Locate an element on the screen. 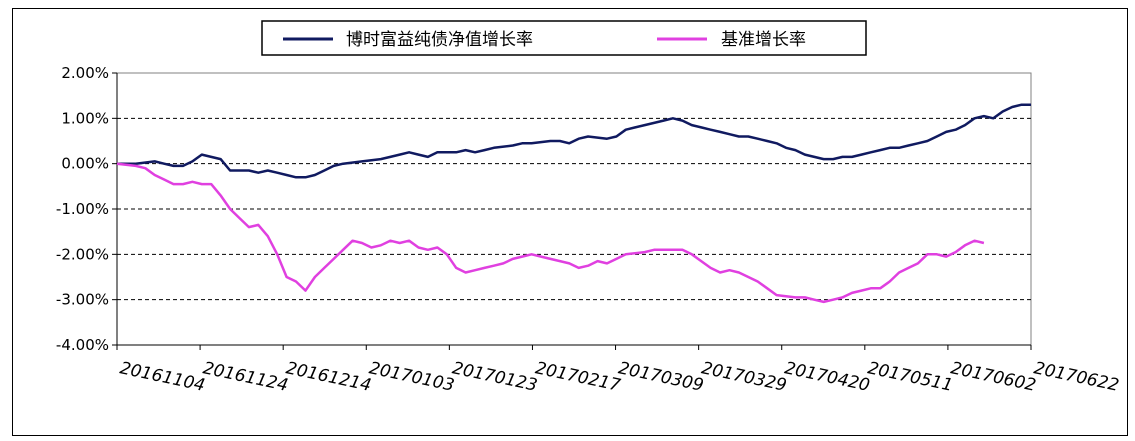 This screenshot has width=1135, height=441. legend-label-benchmark: 基准增长率 is located at coordinates (763, 40).